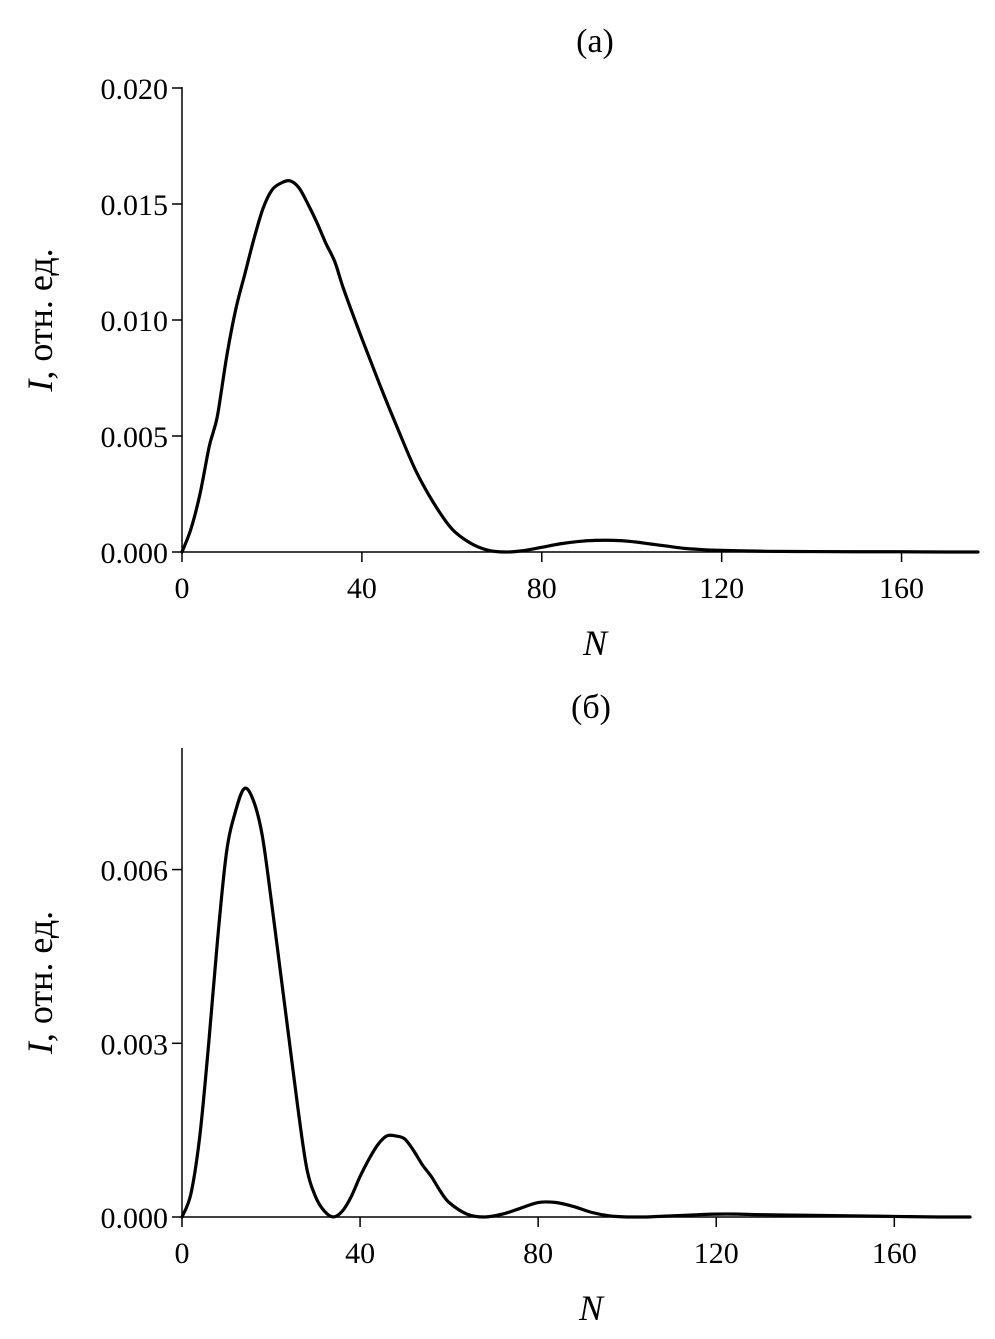  Describe the element at coordinates (135, 871) in the screenshot. I see `y-tick-label: 0.006` at that location.